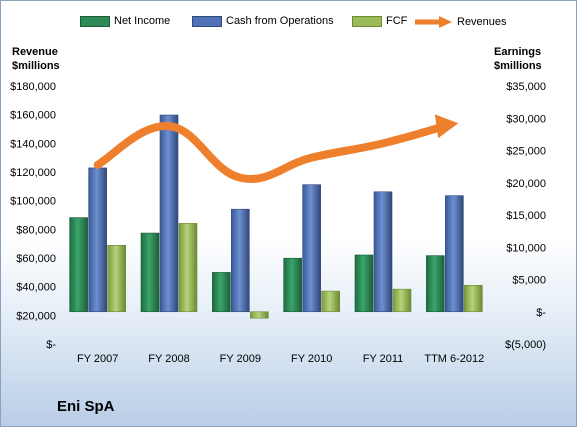  I want to click on legend-net-income: Net Income, so click(125, 21).